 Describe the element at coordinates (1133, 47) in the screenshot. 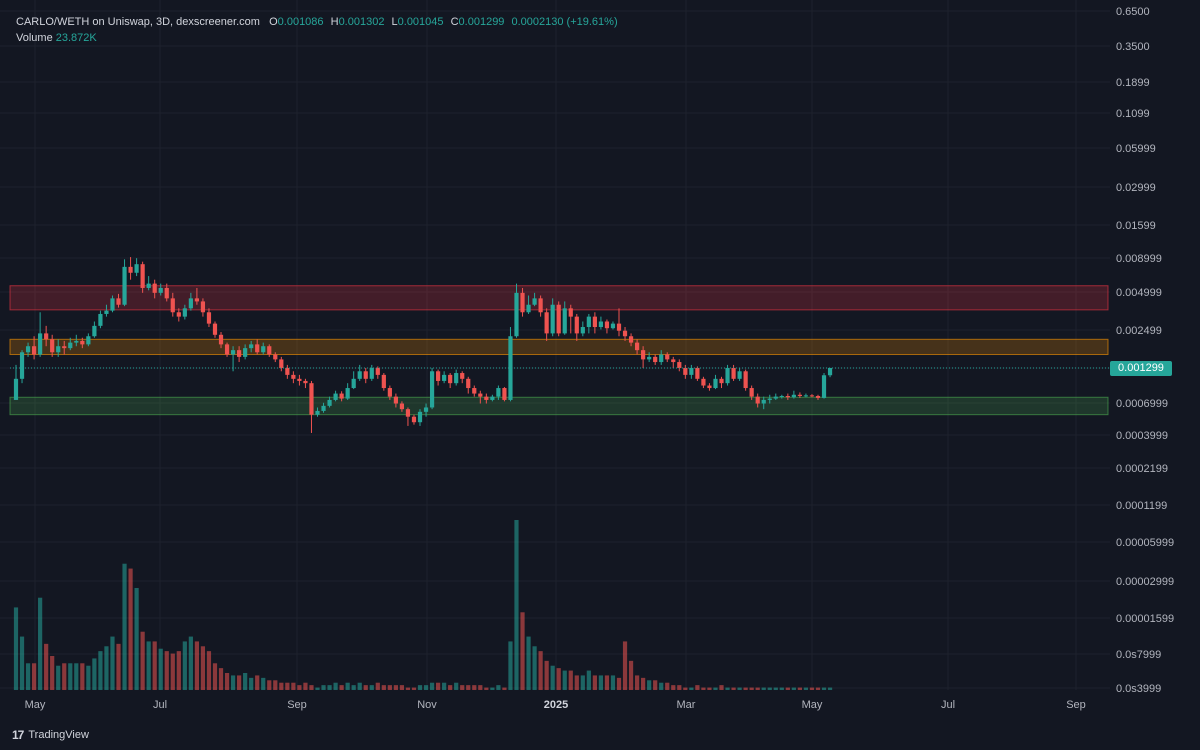

I see `price-tick-label: 0.3500` at that location.